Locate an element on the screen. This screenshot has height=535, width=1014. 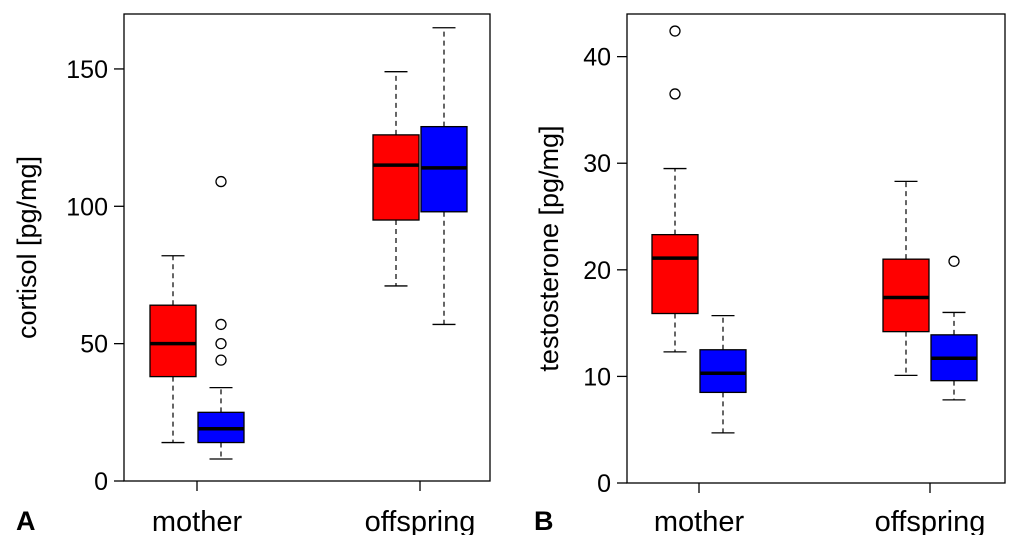
y-tick-label: 30 is located at coordinates (597, 164).